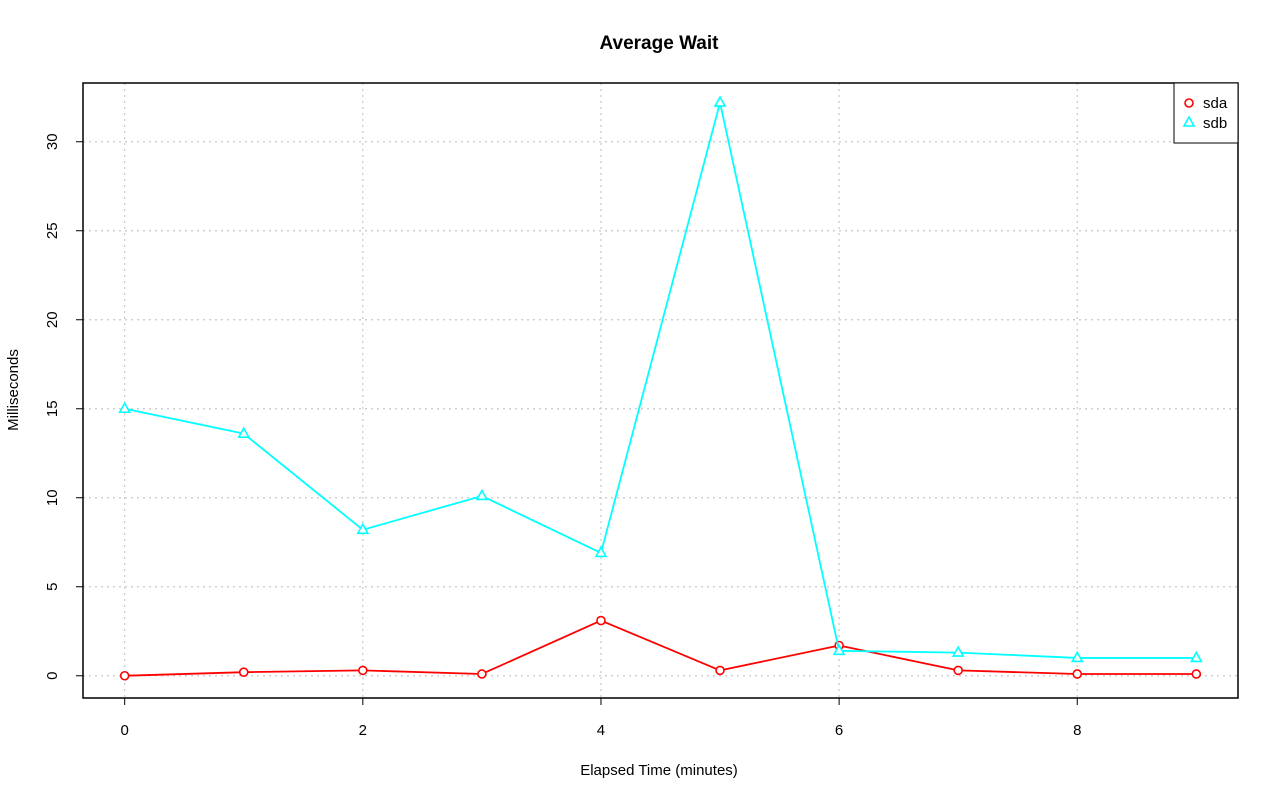  I want to click on x-axis-label: Elapsed Time (minutes), so click(659, 770).